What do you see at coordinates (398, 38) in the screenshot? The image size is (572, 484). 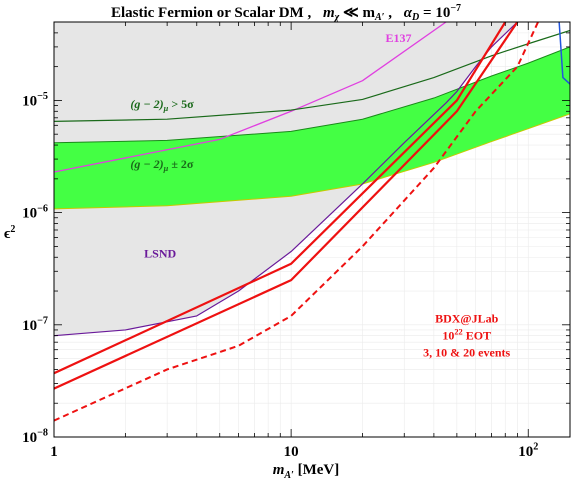 I see `annotation-e137: E137` at bounding box center [398, 38].